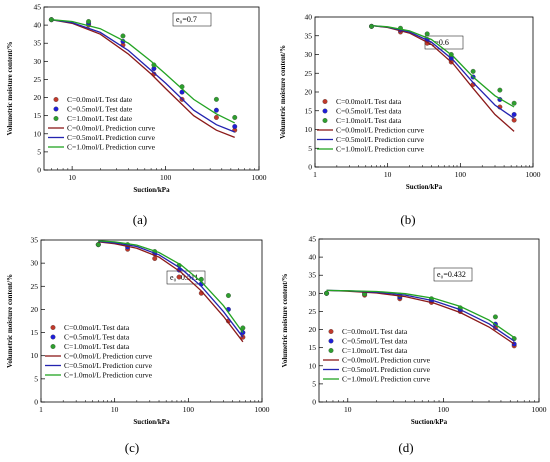  What do you see at coordinates (406, 447) in the screenshot?
I see `panel-label-d: (d)` at bounding box center [406, 447].